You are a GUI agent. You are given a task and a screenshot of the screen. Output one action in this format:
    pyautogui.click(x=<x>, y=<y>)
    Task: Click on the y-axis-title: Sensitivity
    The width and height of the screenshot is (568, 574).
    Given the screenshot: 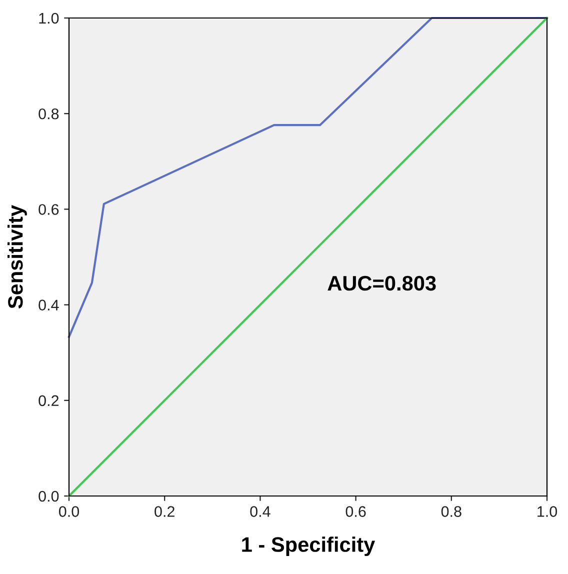 What is the action you would take?
    pyautogui.click(x=17, y=256)
    